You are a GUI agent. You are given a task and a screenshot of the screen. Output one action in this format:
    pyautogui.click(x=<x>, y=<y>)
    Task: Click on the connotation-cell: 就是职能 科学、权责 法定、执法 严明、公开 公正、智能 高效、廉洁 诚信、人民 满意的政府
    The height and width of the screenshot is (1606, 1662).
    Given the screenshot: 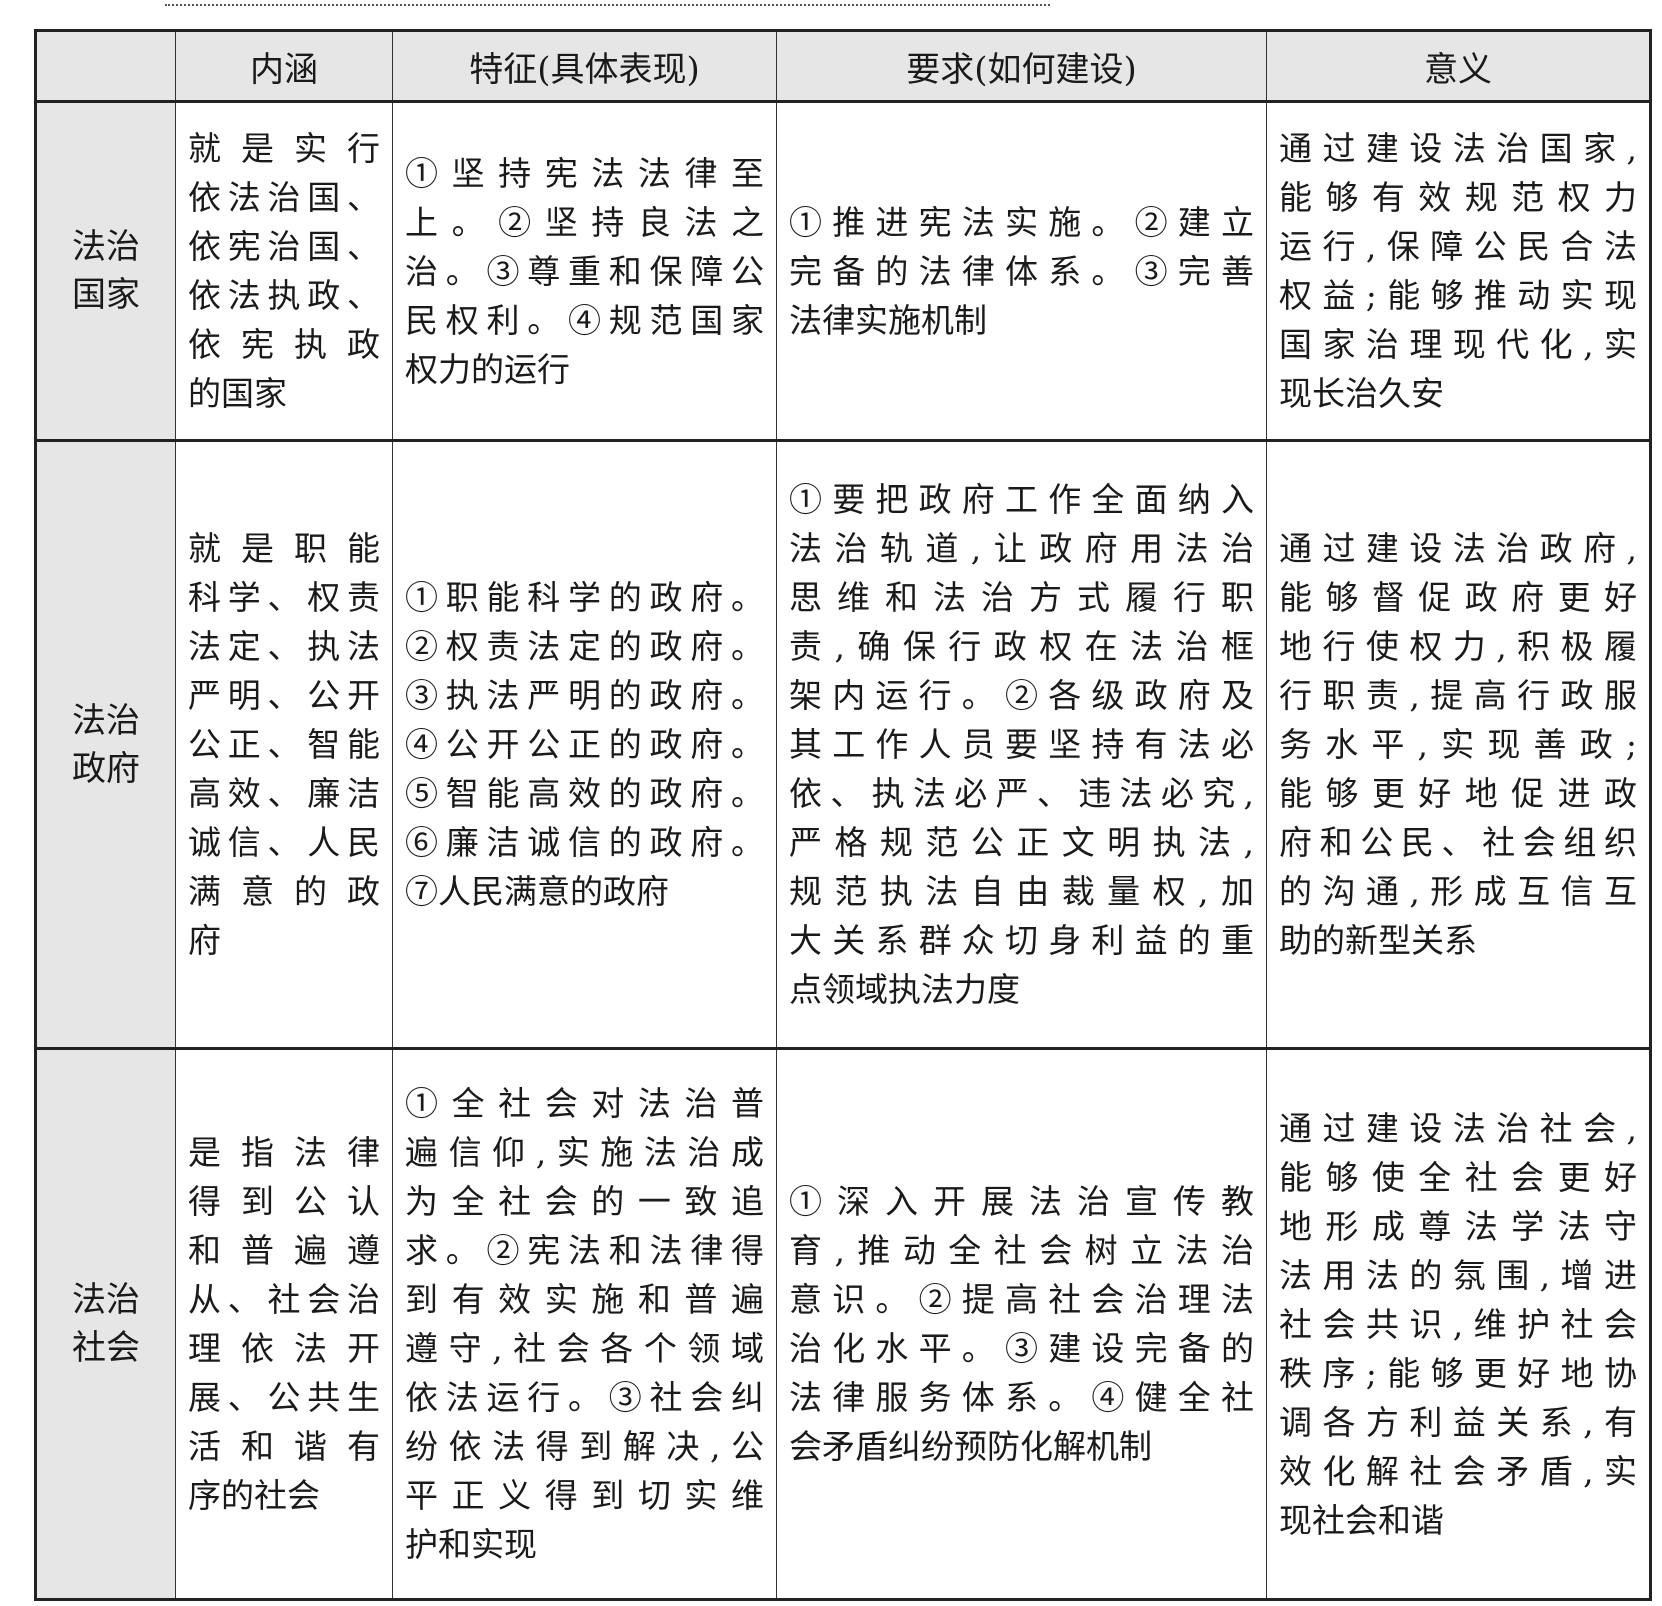 What is the action you would take?
    pyautogui.click(x=284, y=744)
    